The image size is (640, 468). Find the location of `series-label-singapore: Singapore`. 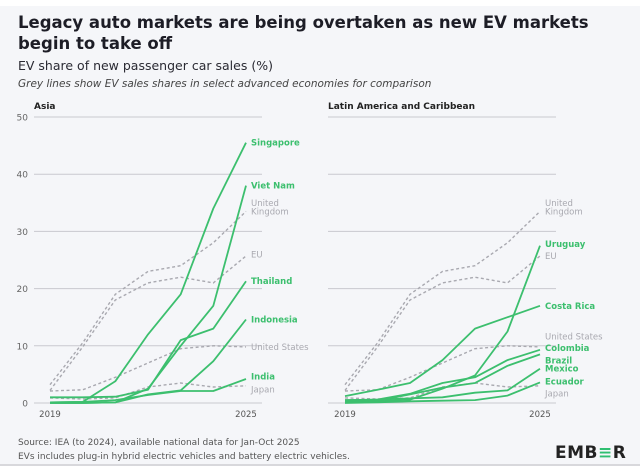

series-label-singapore: Singapore is located at coordinates (275, 144).